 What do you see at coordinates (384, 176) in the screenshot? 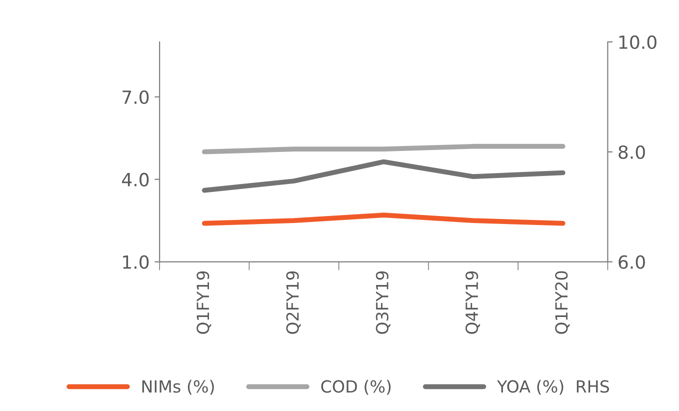
I see `line-series` at bounding box center [384, 176].